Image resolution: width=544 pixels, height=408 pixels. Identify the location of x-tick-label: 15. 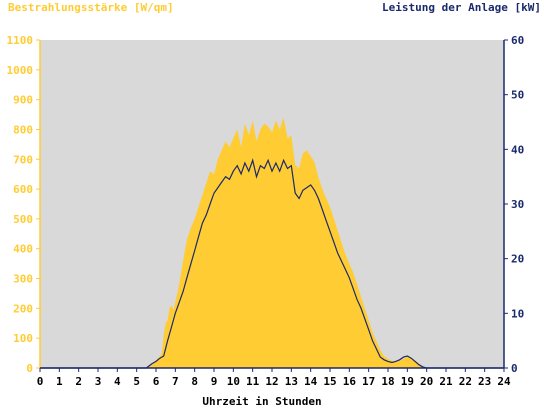
(329, 381).